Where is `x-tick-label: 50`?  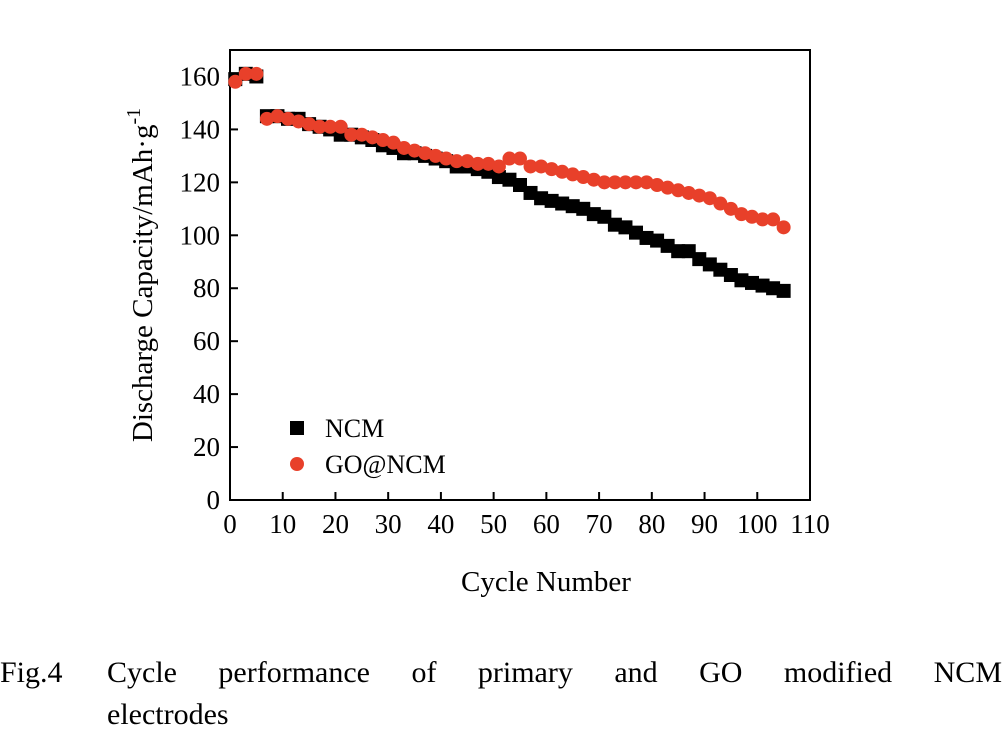 x-tick-label: 50 is located at coordinates (493, 524).